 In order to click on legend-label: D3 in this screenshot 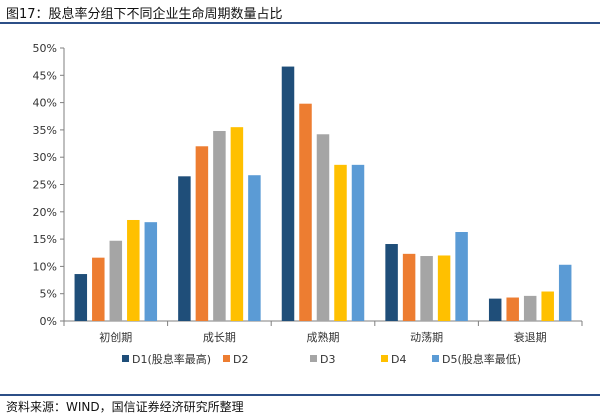, I will do `click(327, 359)`.